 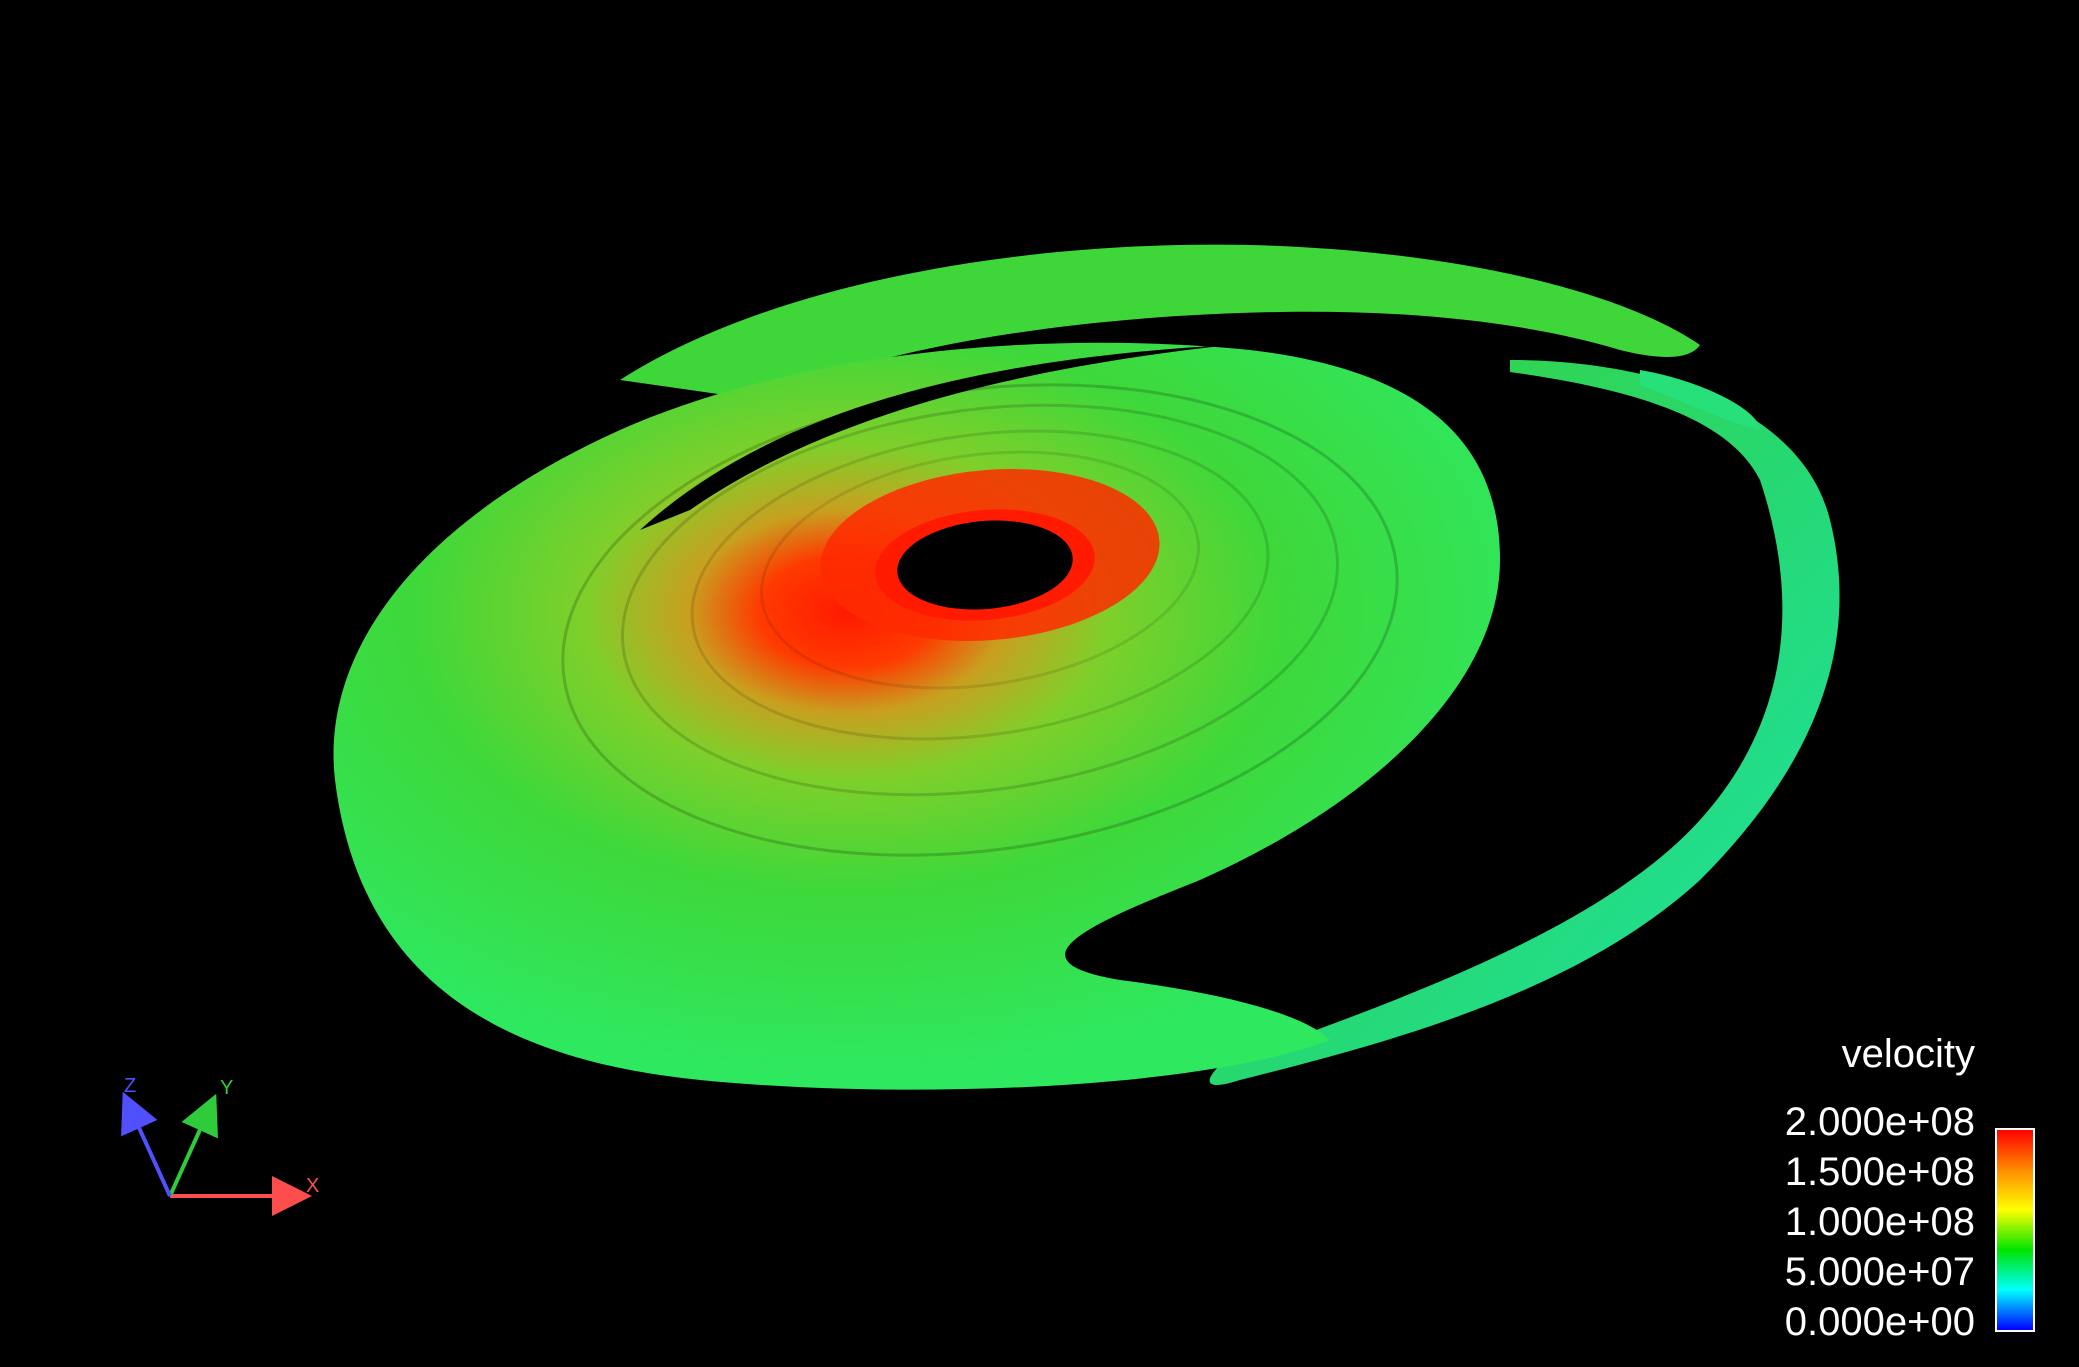 What do you see at coordinates (1879, 1322) in the screenshot?
I see `legend-label-min: 0.000e+00` at bounding box center [1879, 1322].